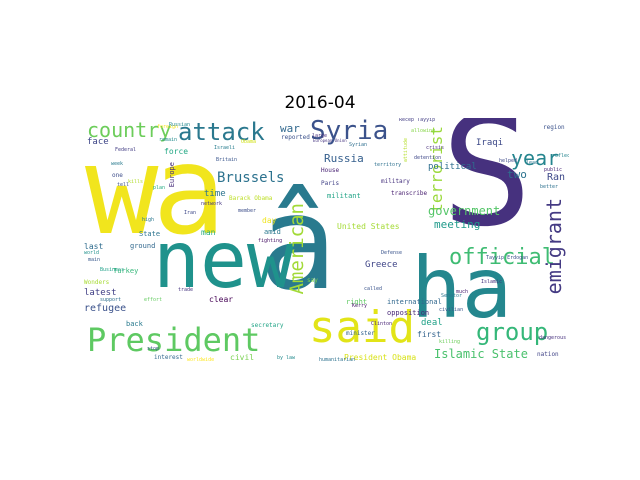 The width and height of the screenshot is (640, 480). What do you see at coordinates (452, 296) in the screenshot?
I see `cloud-word: Senator` at bounding box center [452, 296].